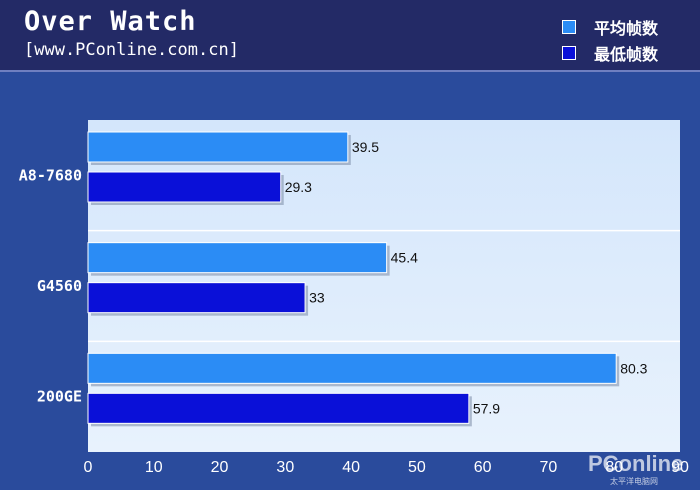 This screenshot has width=700, height=490. I want to click on x-tick-label: 60, so click(483, 467).